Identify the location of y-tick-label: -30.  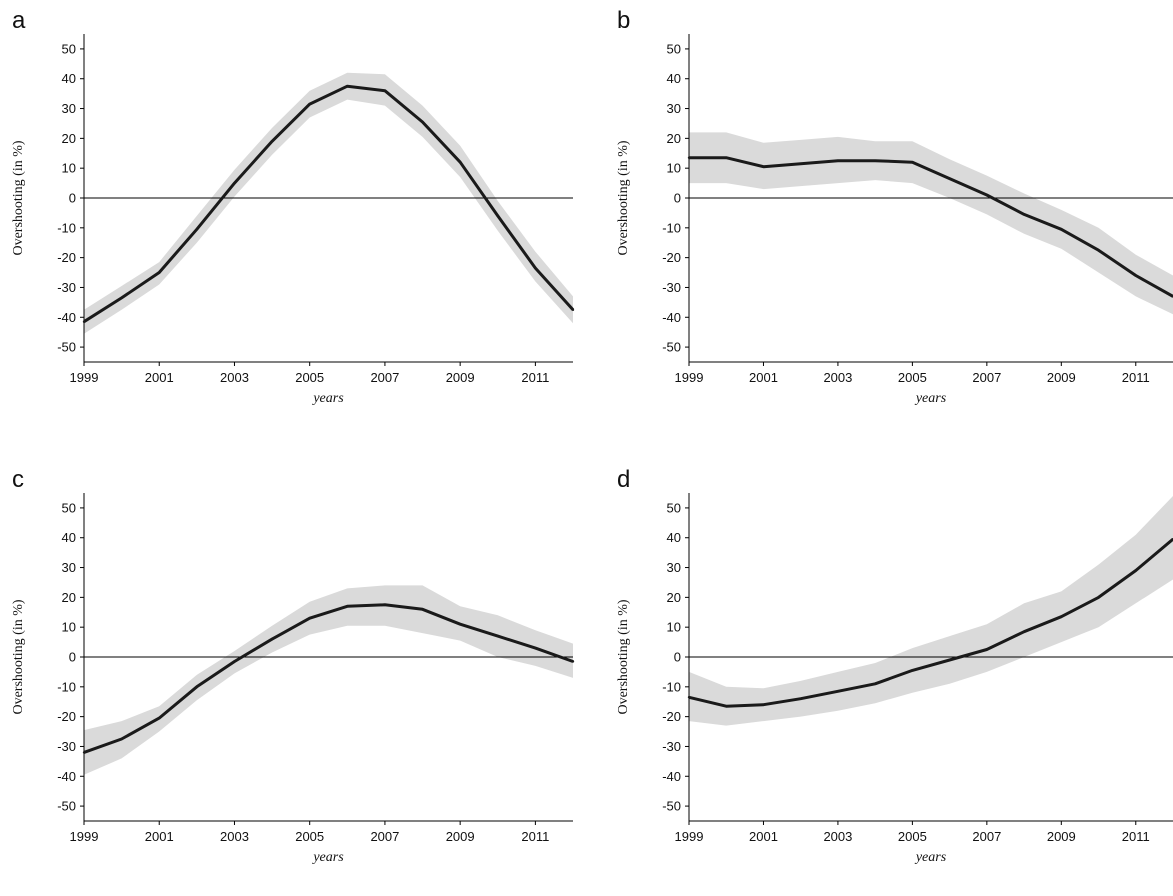
(671, 746).